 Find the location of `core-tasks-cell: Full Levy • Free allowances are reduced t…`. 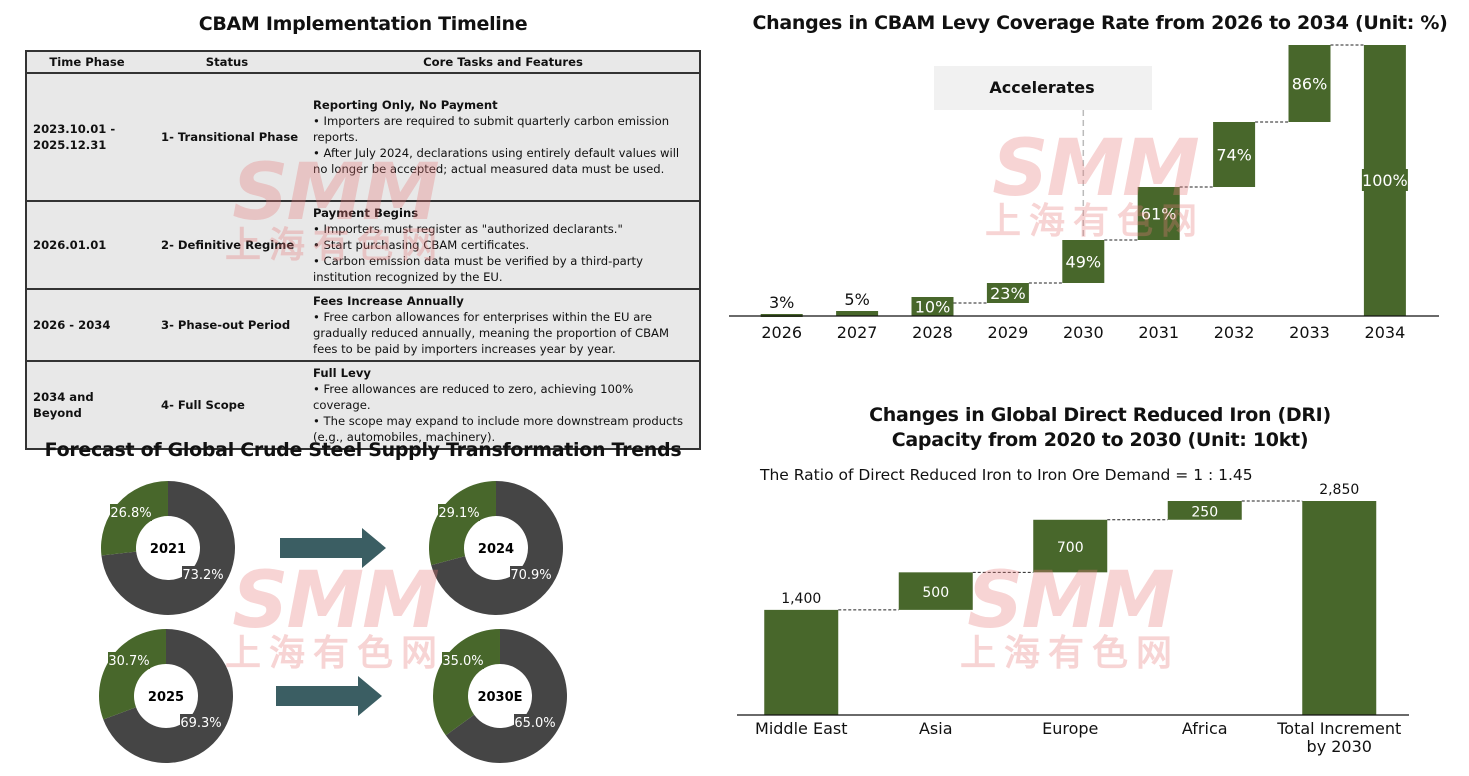

core-tasks-cell: Full Levy • Free allowances are reduced t… is located at coordinates (503, 405).